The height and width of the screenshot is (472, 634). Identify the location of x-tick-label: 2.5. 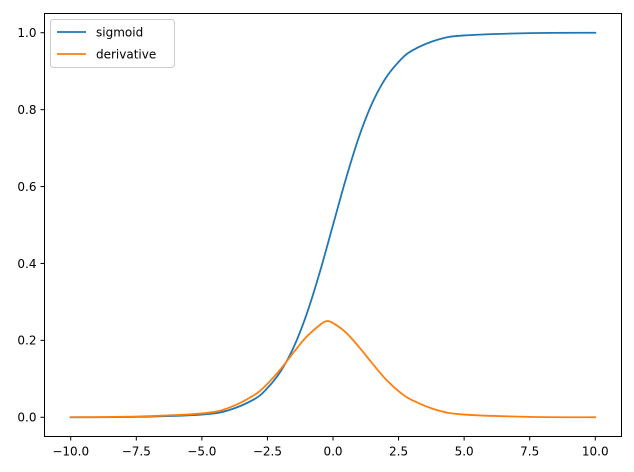
(398, 452).